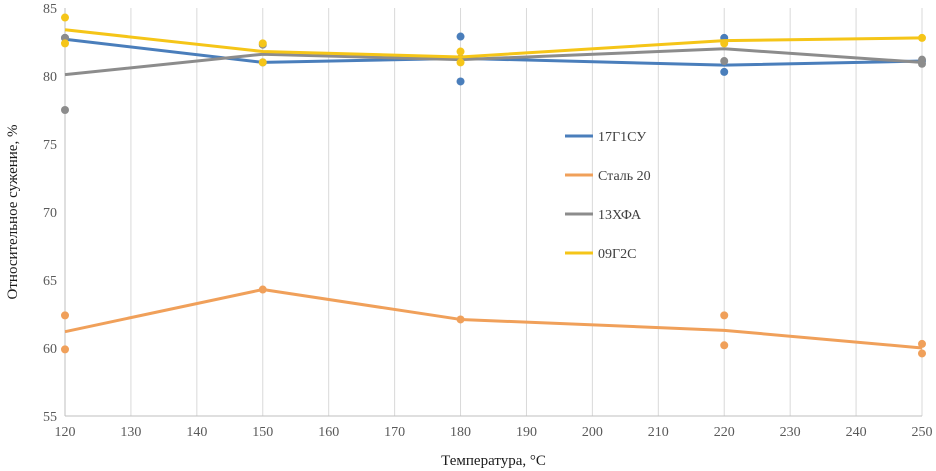 The width and height of the screenshot is (936, 471). I want to click on y-tick-label: 85, so click(50, 9).